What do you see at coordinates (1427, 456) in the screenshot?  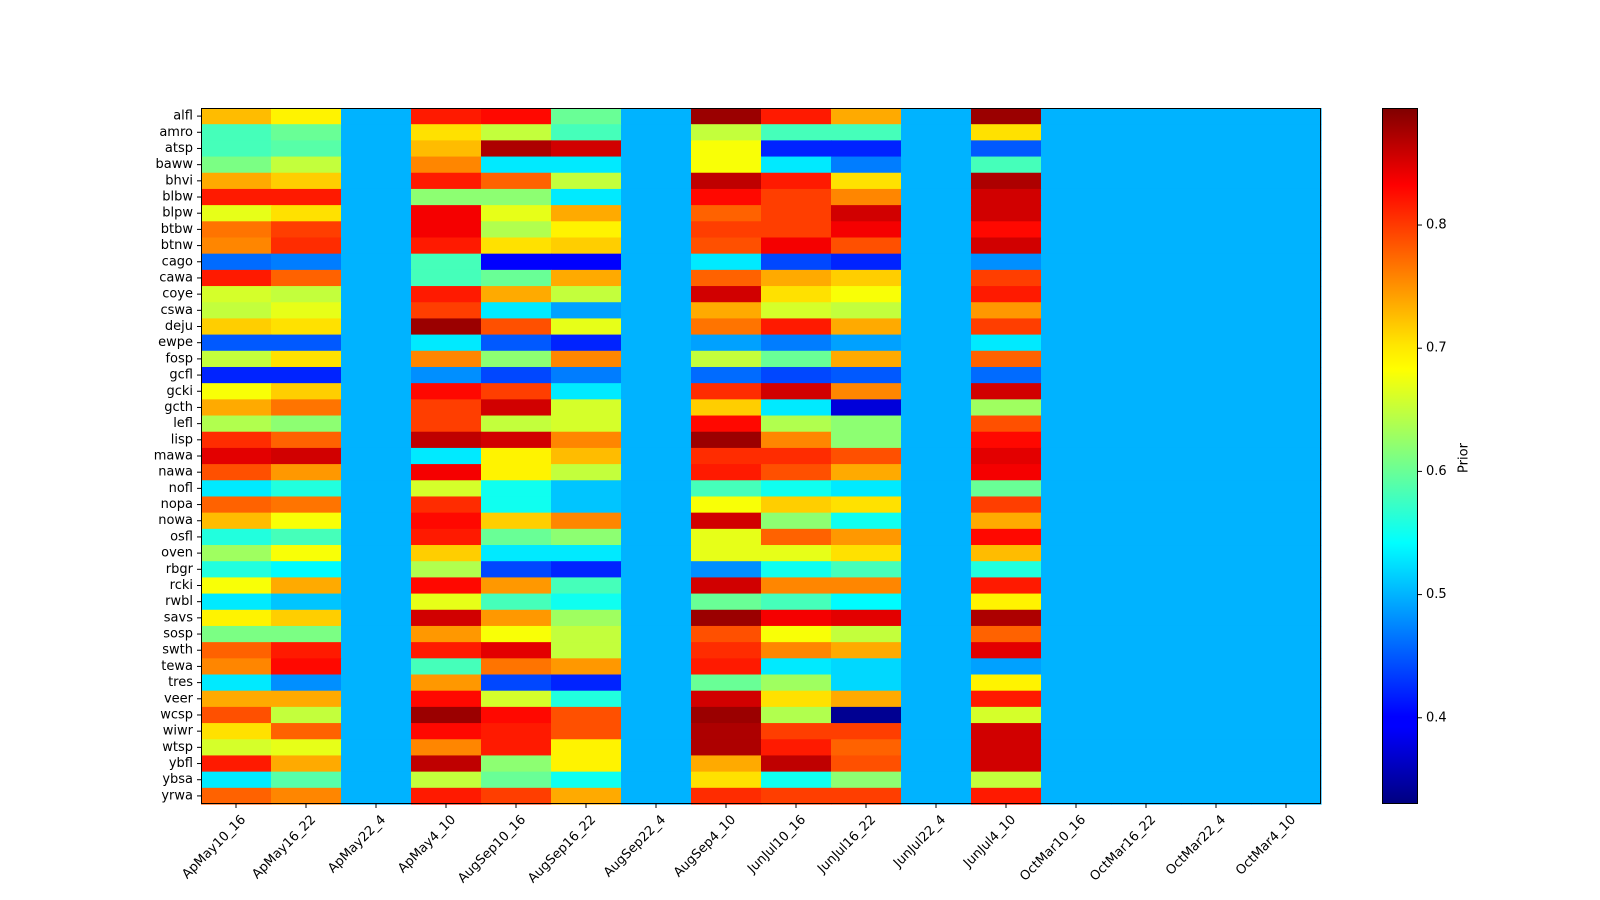 I see `colorbar: 0.4 0.5 0.6 0.7 0.8 Prior` at bounding box center [1427, 456].